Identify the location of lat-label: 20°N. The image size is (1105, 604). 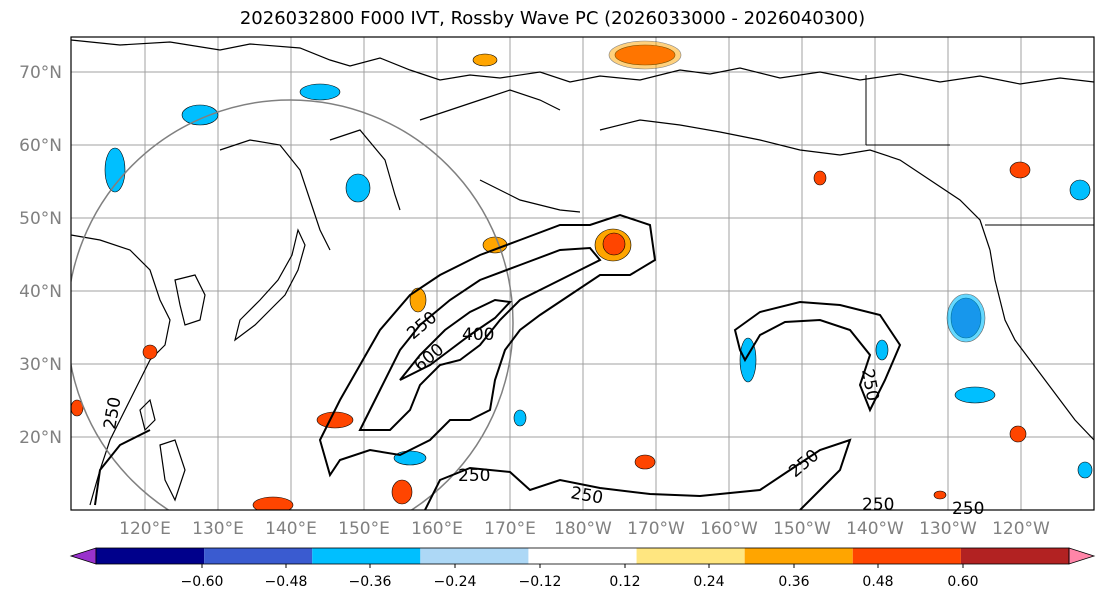
(40, 438).